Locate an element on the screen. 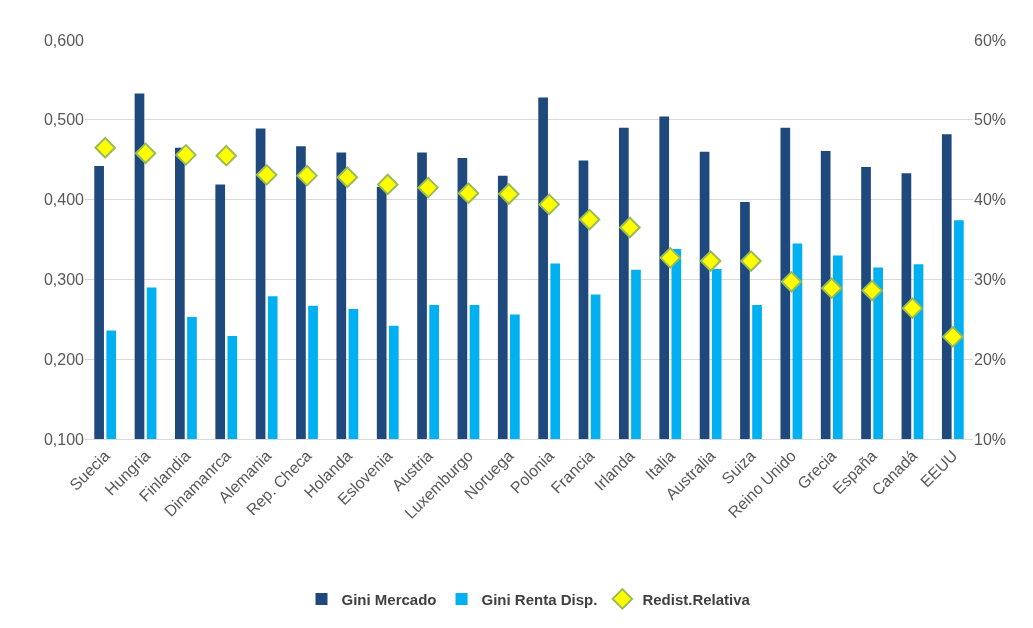 The image size is (1033, 628). y-tick-label: 0,600 is located at coordinates (64, 40).